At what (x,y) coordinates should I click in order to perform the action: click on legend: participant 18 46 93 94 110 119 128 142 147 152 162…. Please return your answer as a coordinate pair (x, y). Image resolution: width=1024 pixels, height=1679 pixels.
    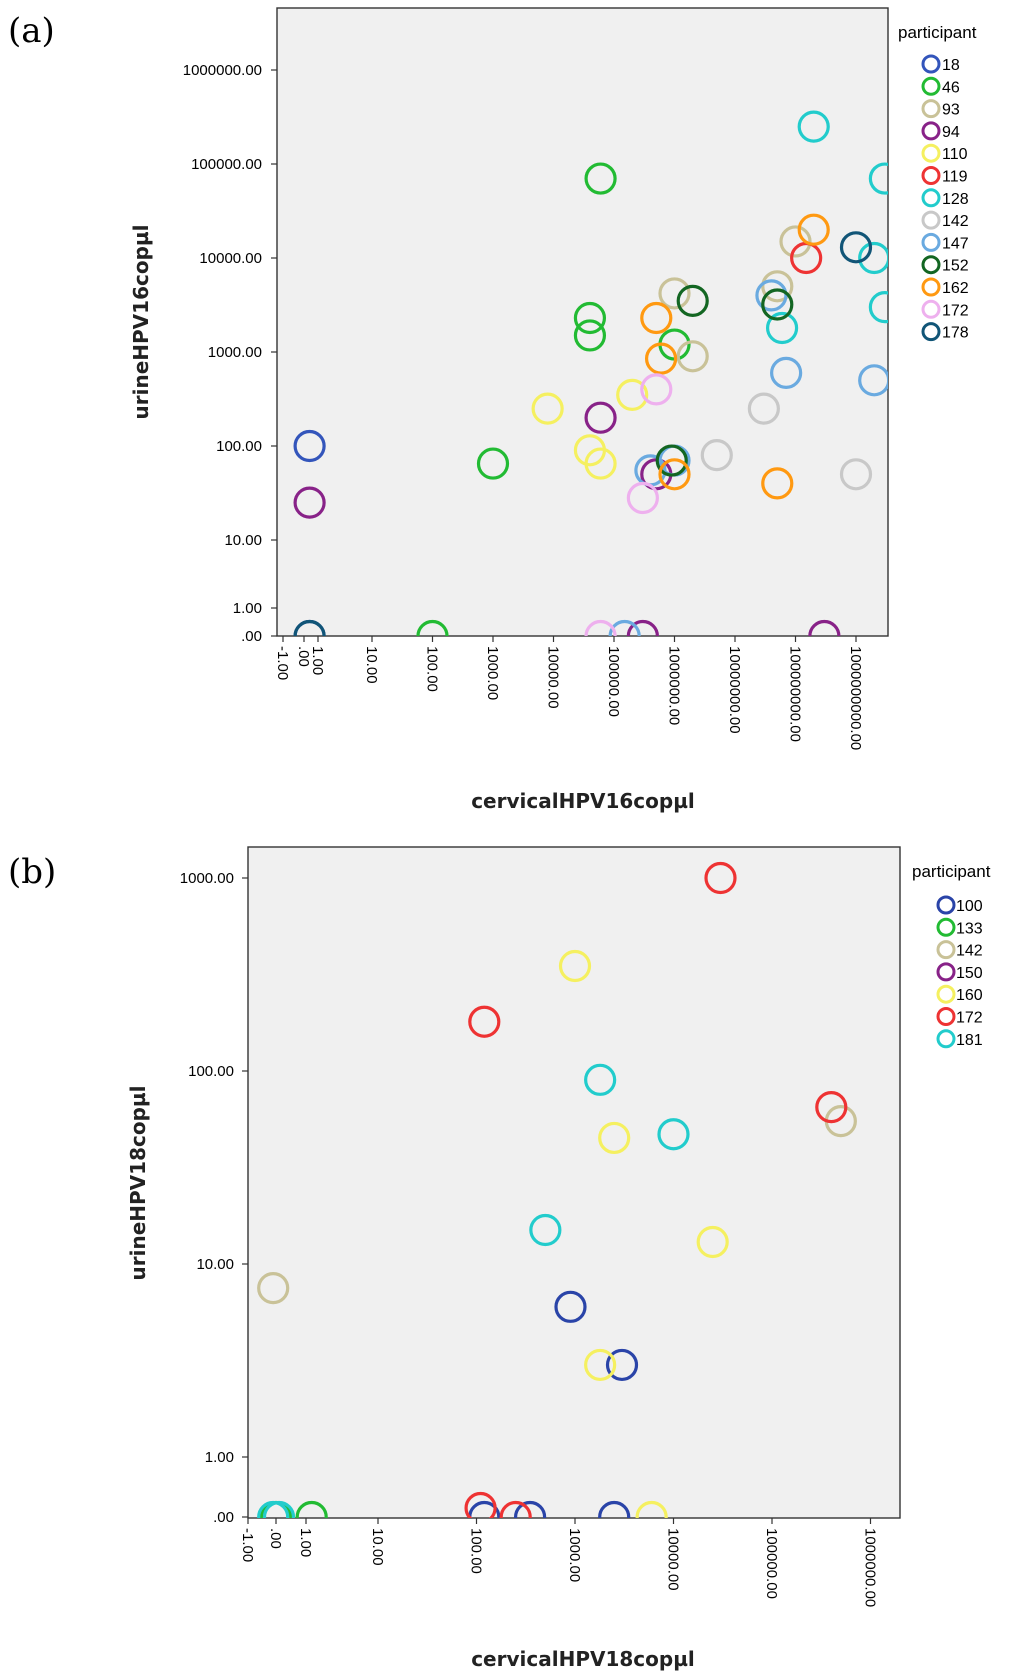
    Looking at the image, I should click on (937, 182).